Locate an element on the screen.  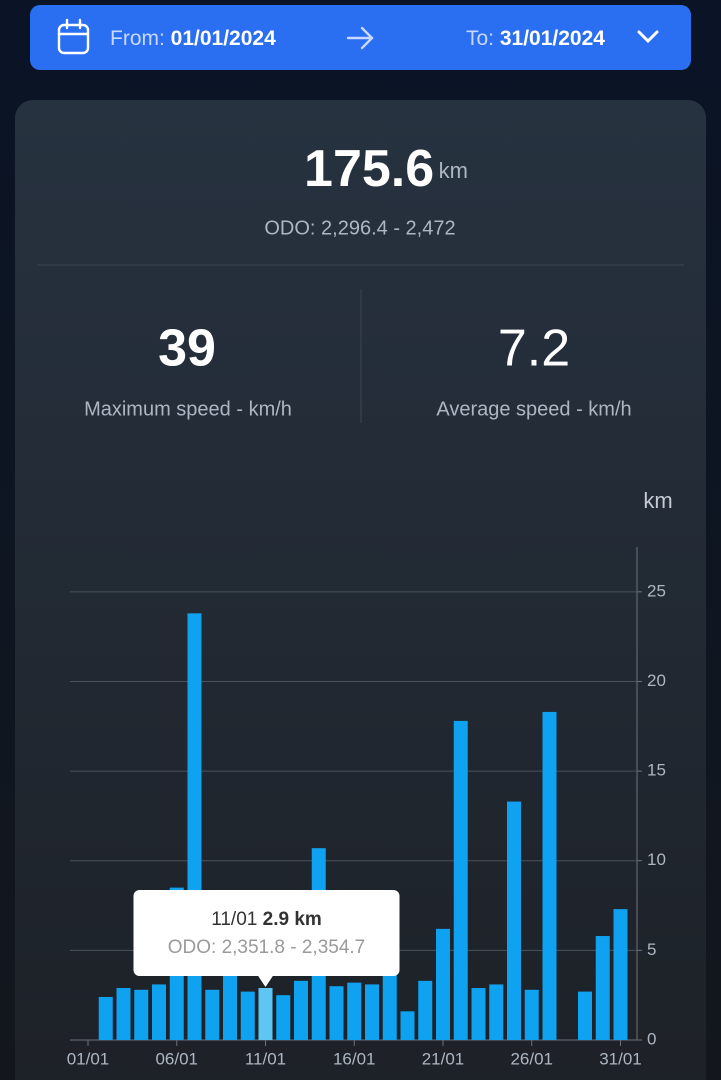
y-tick-label: 20 is located at coordinates (656, 680).